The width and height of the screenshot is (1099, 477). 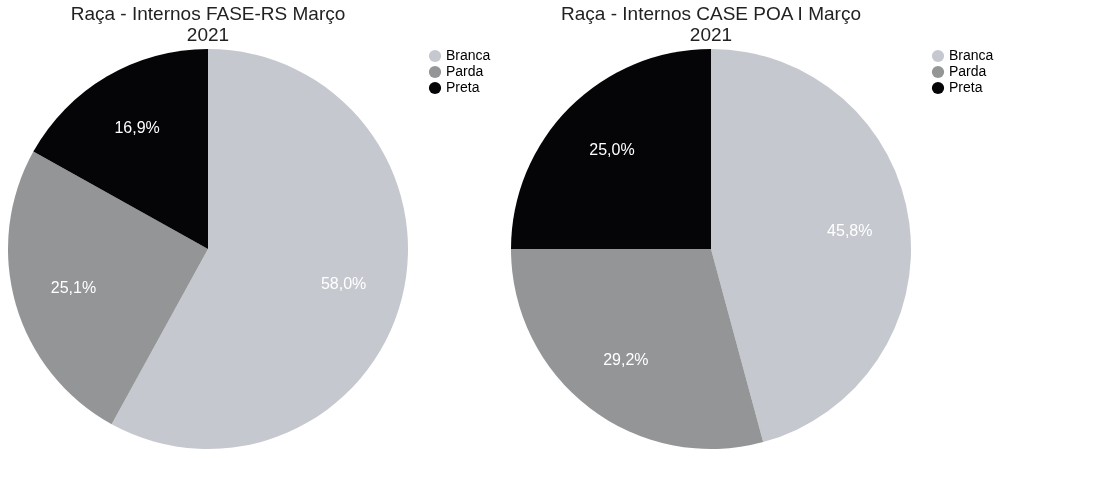 I want to click on data-label: 25,0%, so click(x=612, y=150).